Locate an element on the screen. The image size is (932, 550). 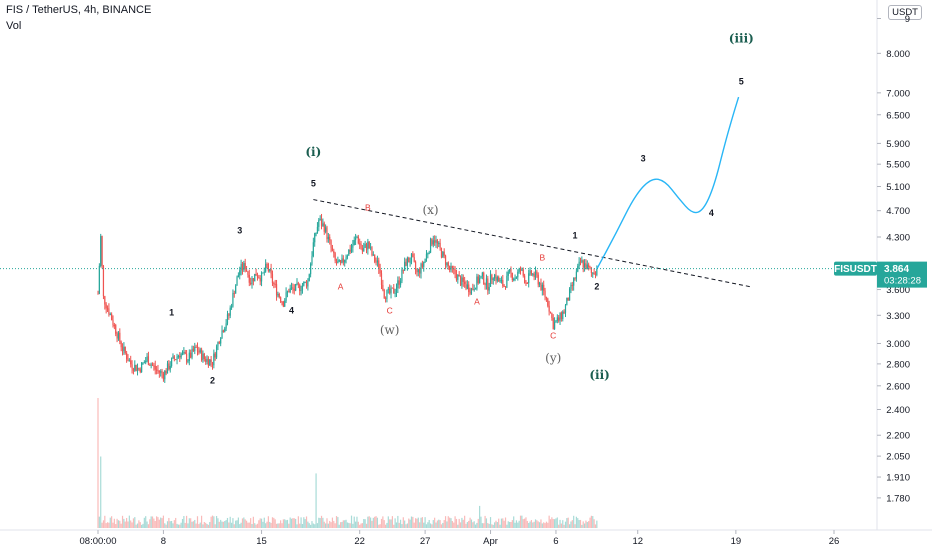
badge-countdown: 03:28:28 is located at coordinates (902, 281).